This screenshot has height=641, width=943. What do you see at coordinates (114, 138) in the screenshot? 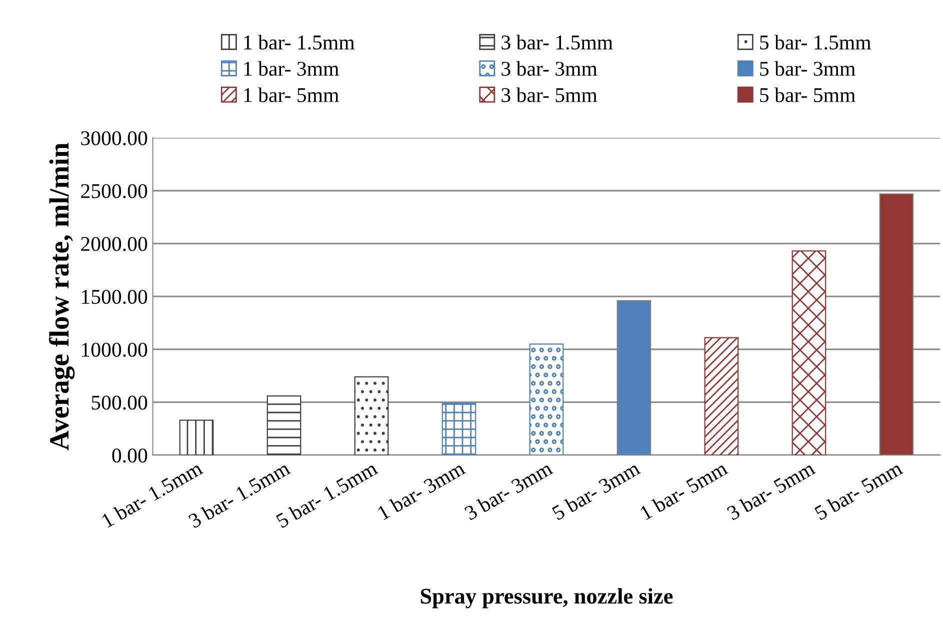
I see `y-tick-label: 3000.00` at bounding box center [114, 138].